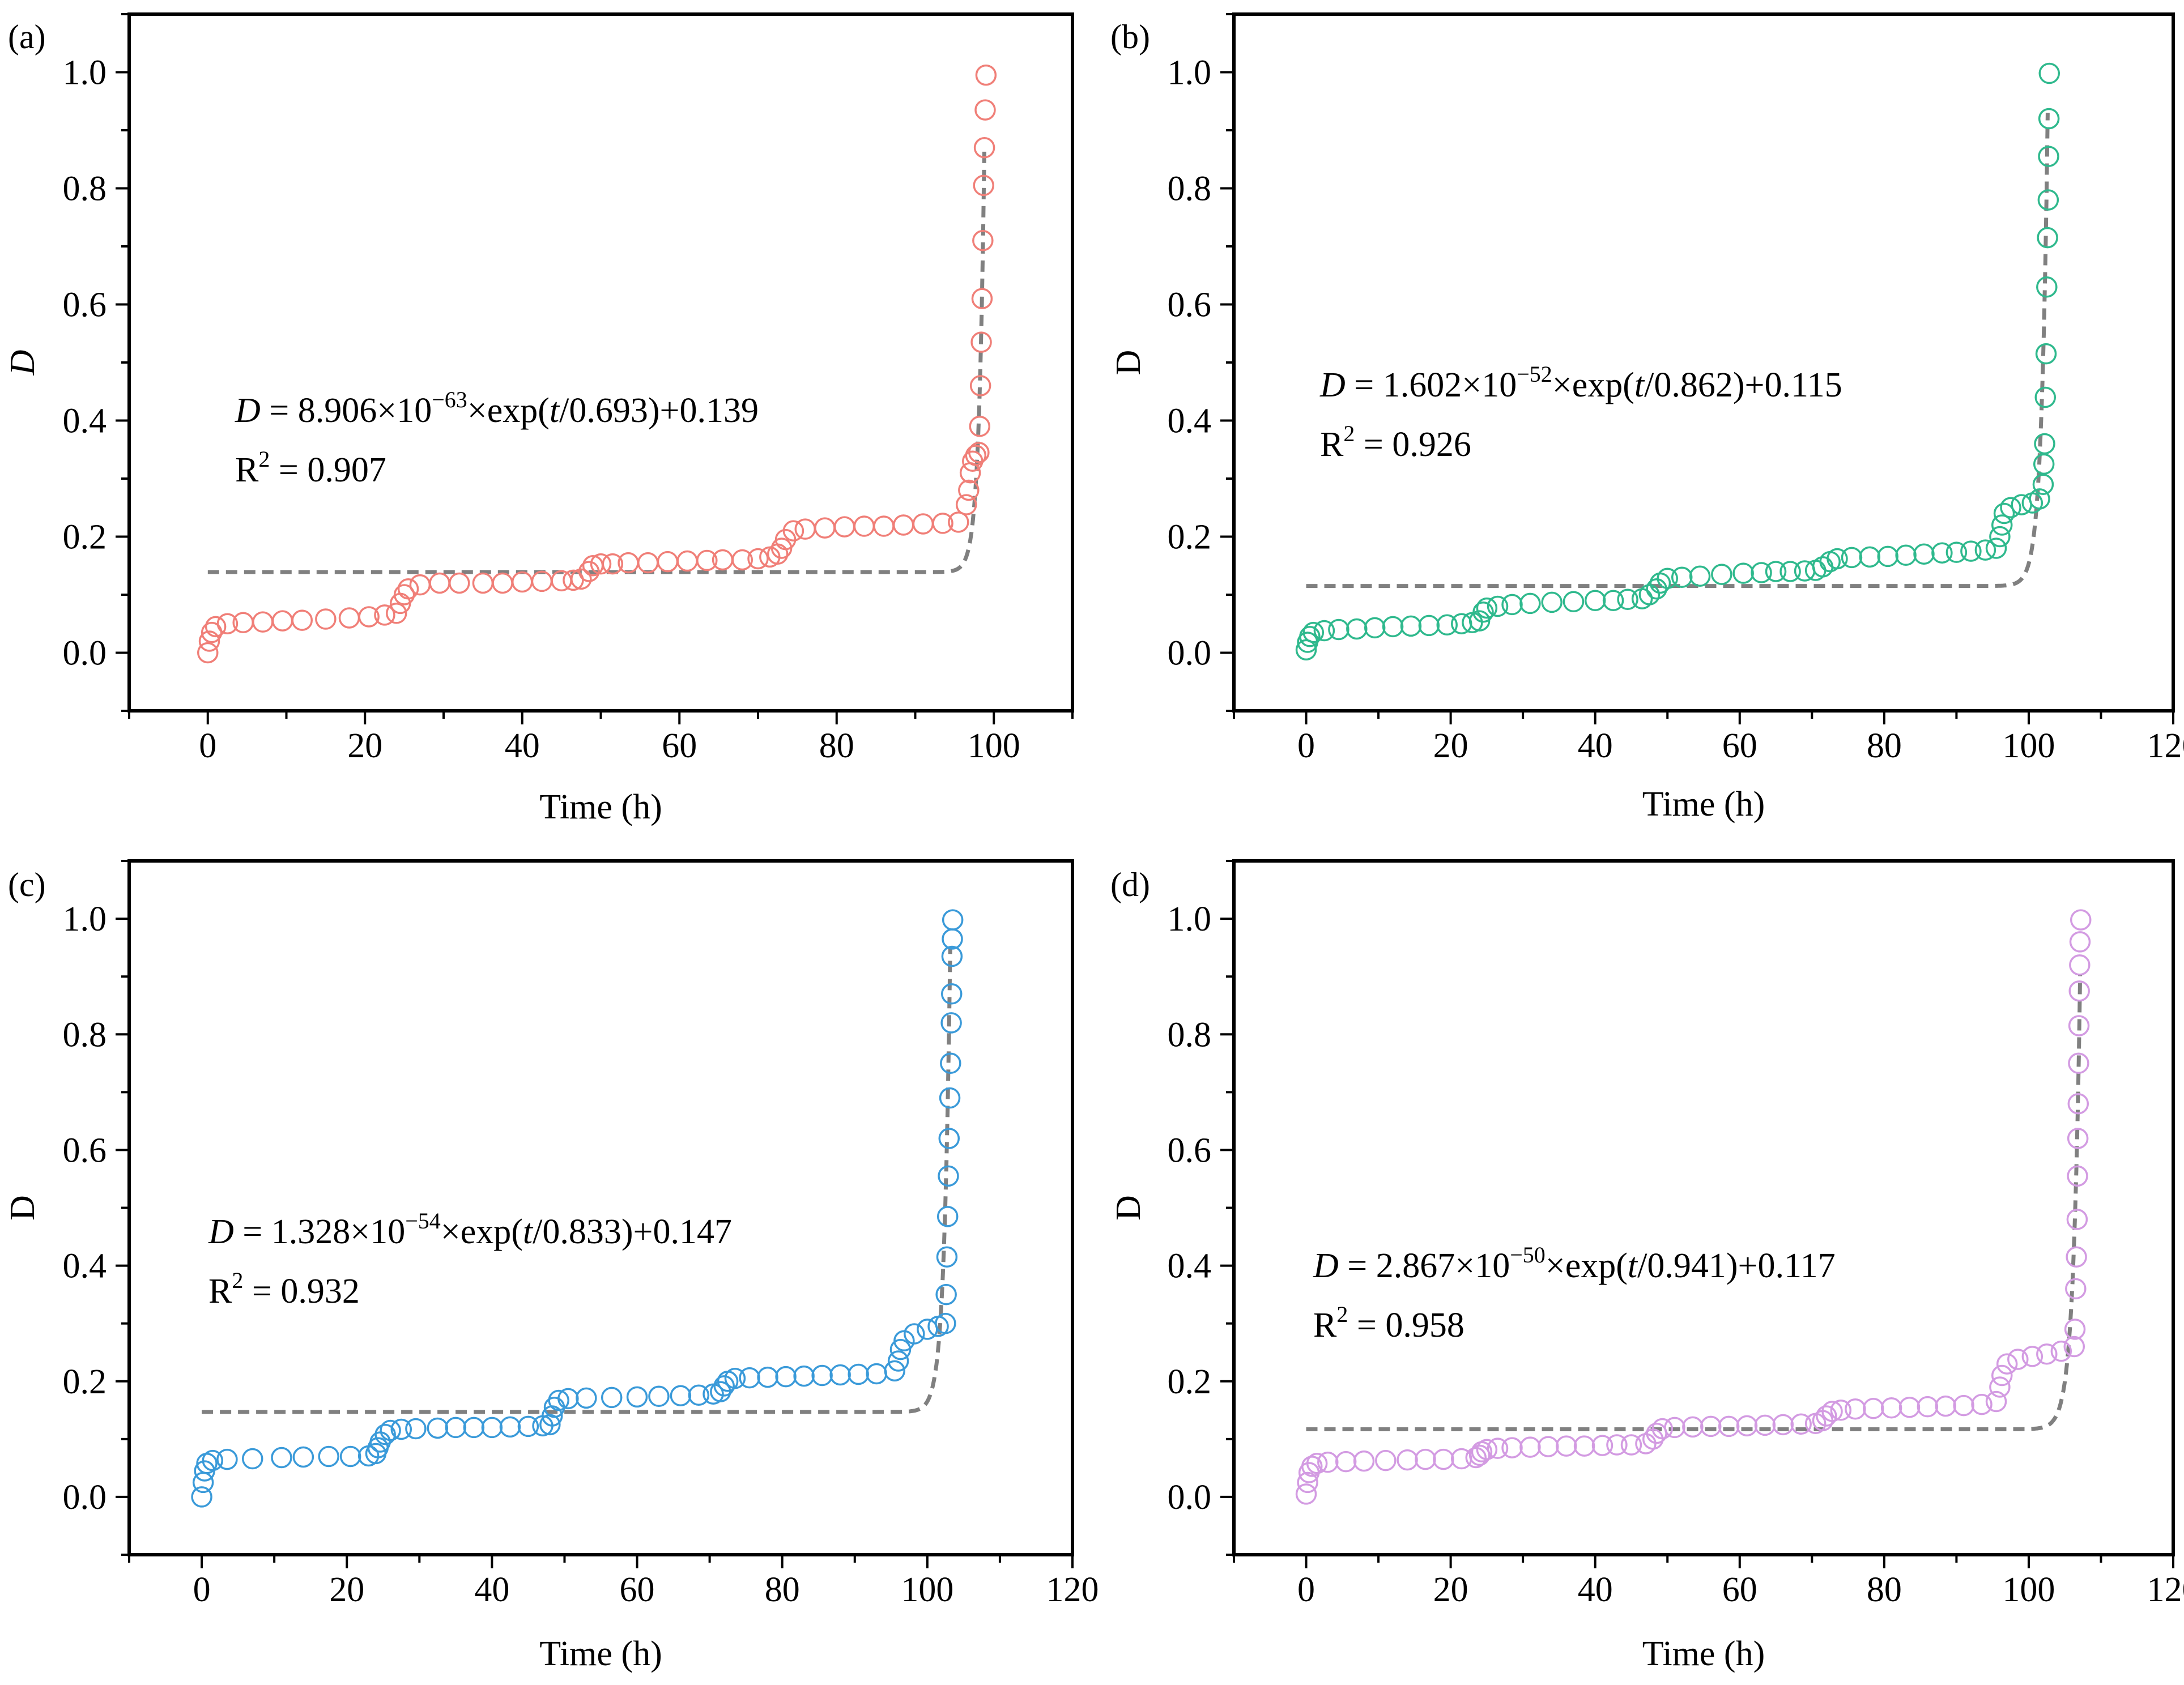  What do you see at coordinates (202, 1590) in the screenshot?
I see `x-tick-label: 0` at bounding box center [202, 1590].